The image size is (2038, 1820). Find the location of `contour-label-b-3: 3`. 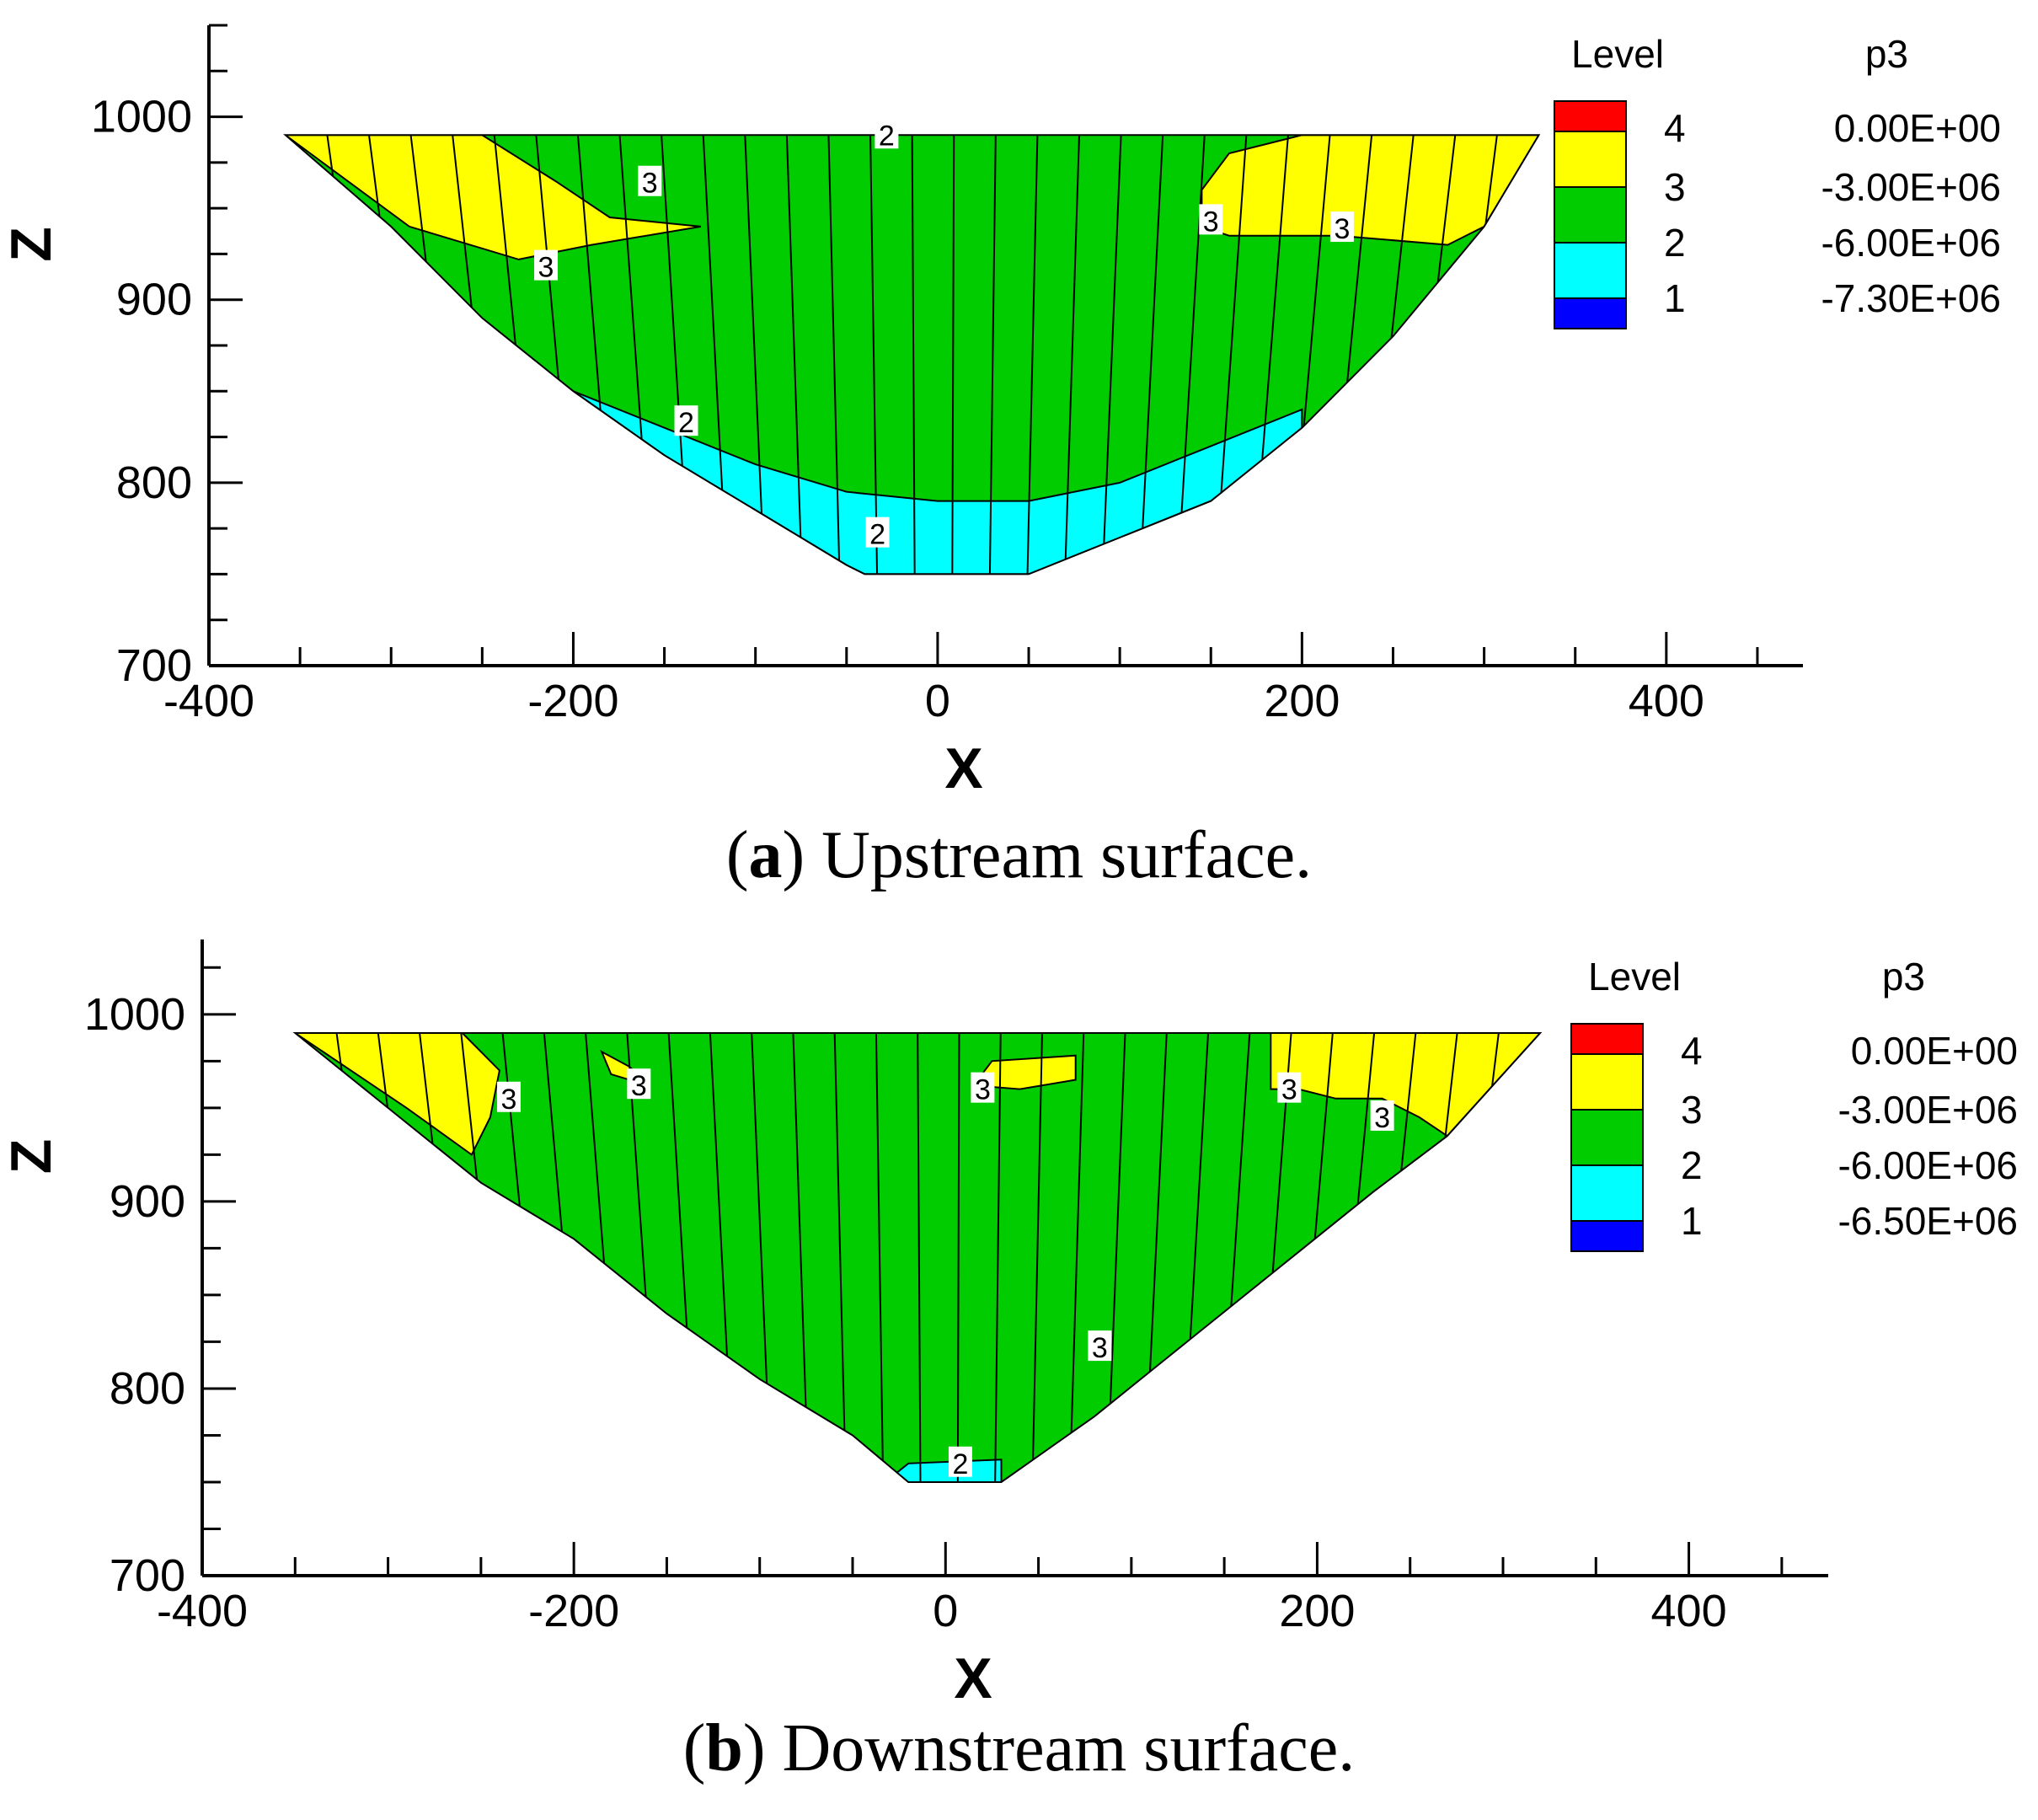

contour-label-b-3: 3 is located at coordinates (1289, 1090).